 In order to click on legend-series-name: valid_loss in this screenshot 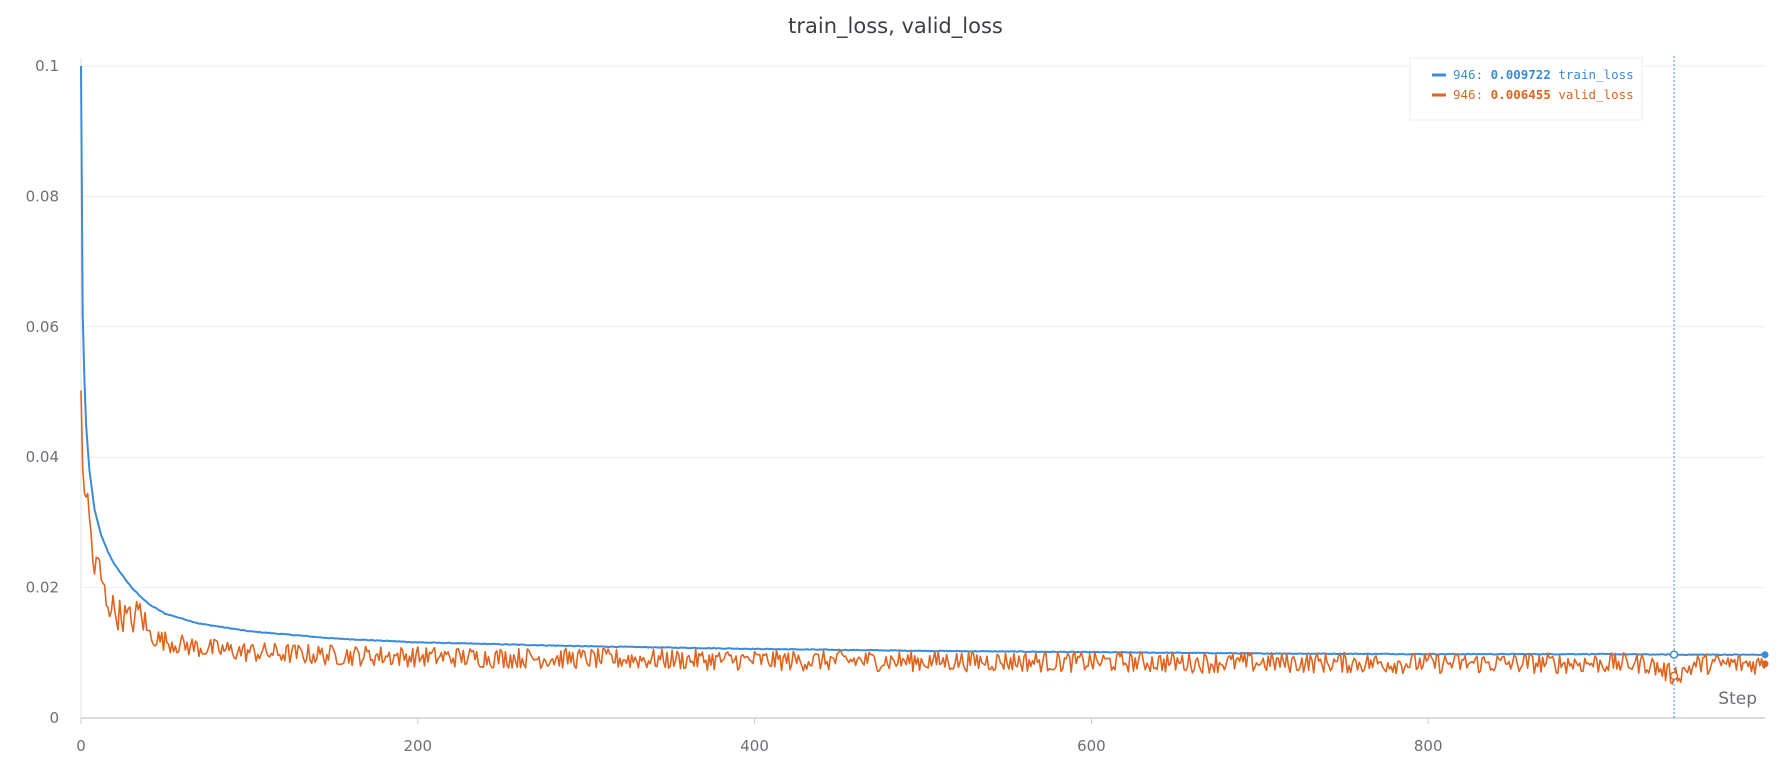, I will do `click(1592, 94)`.